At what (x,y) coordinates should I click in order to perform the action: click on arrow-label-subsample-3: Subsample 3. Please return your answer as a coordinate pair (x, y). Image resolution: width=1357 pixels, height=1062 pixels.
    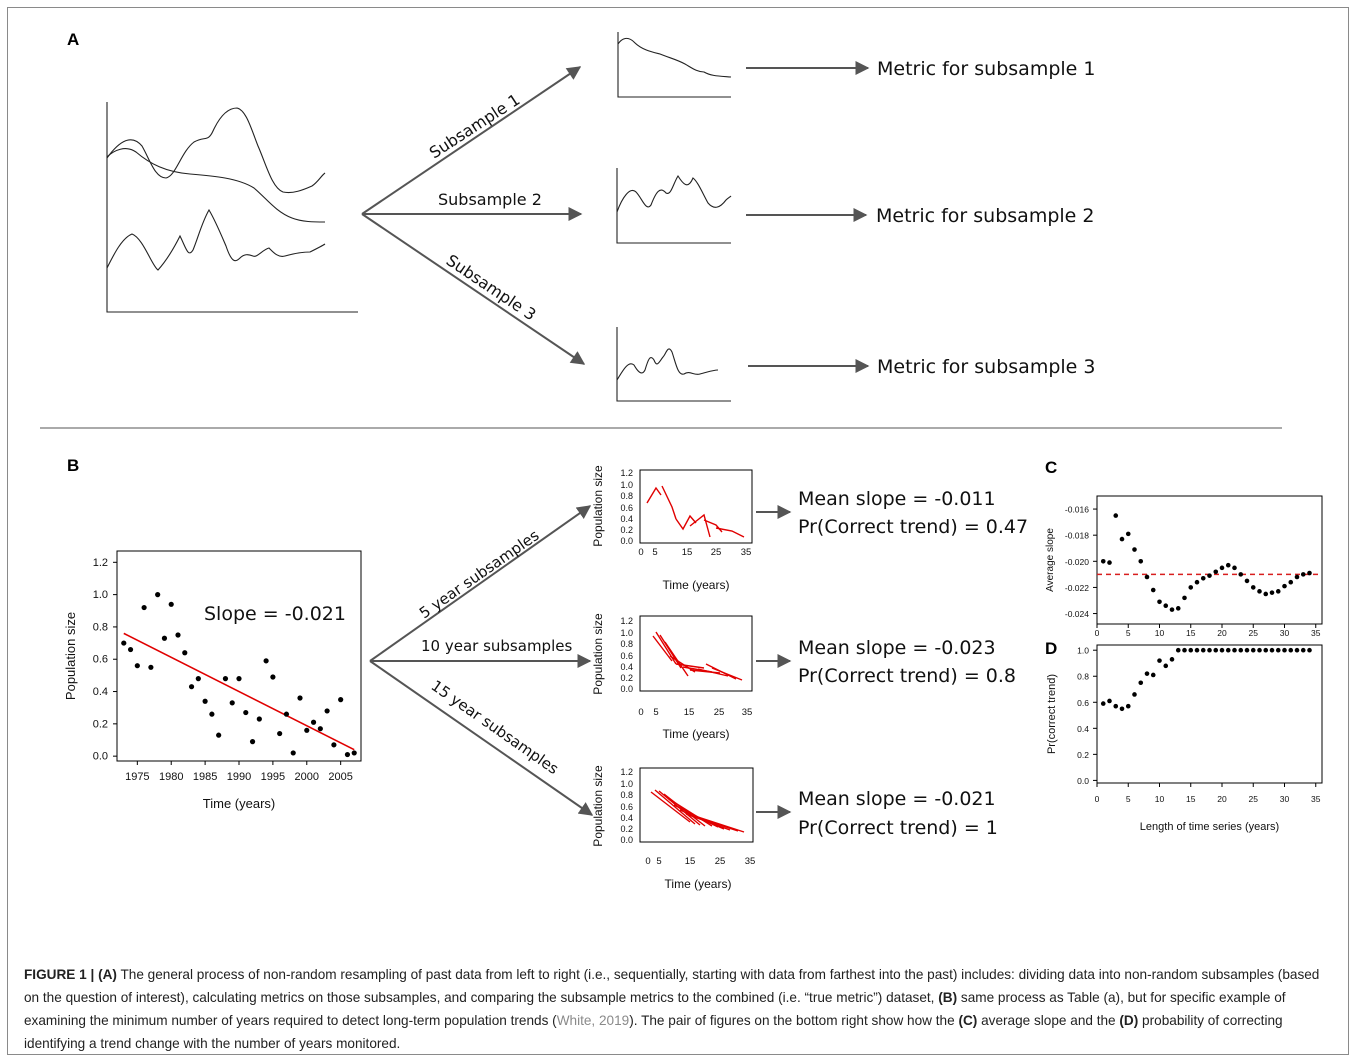
    Looking at the image, I should click on (491, 288).